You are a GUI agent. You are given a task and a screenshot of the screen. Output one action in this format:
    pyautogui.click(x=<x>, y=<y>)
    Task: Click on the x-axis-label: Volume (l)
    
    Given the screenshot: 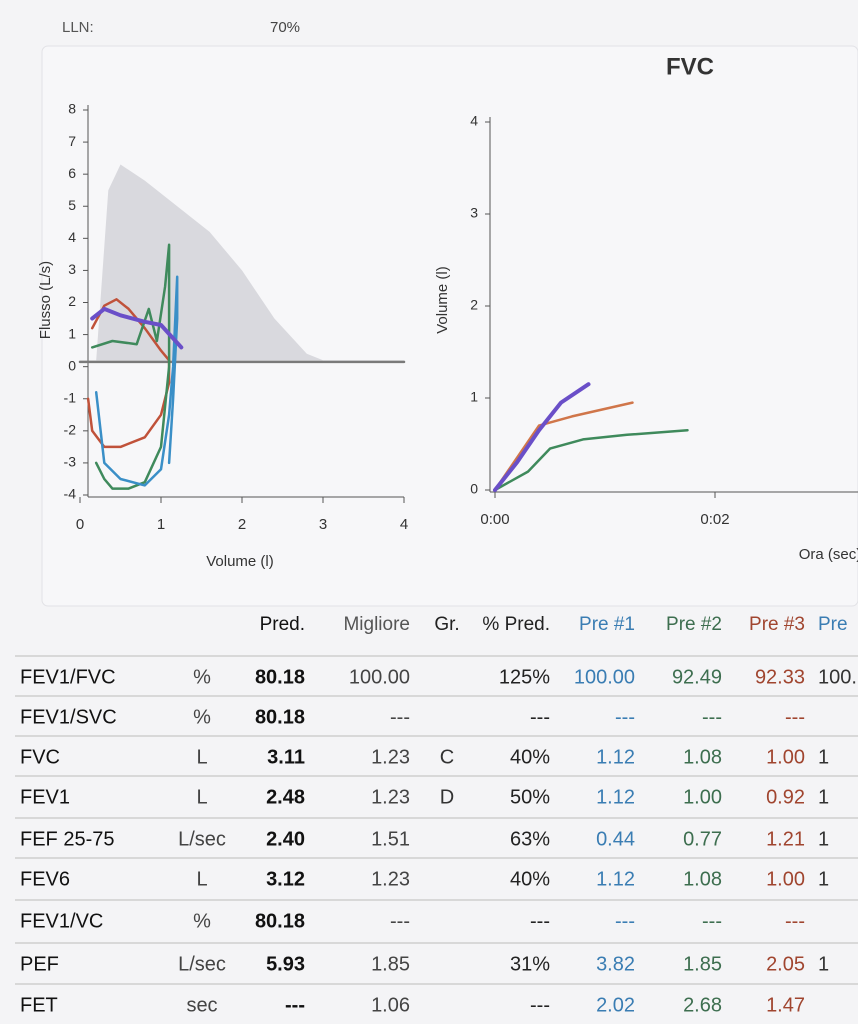 What is the action you would take?
    pyautogui.click(x=240, y=561)
    